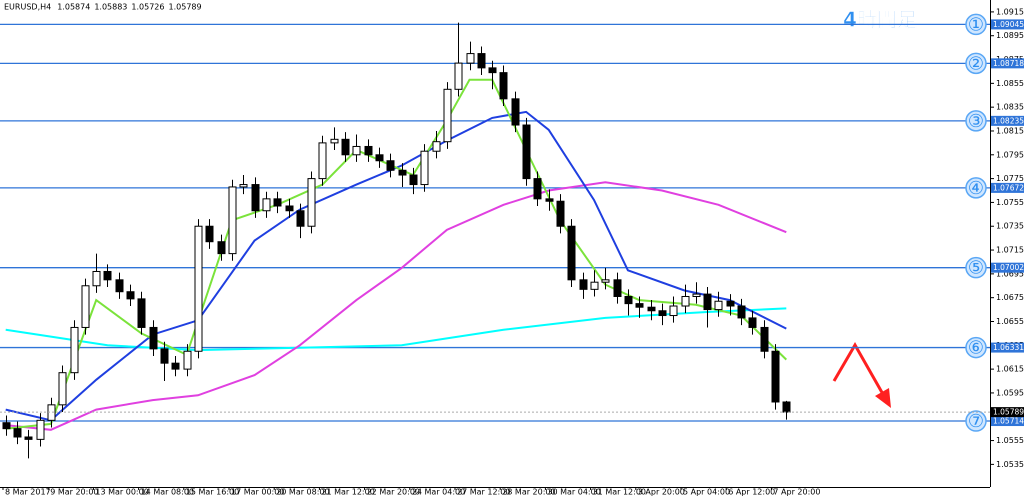  What do you see at coordinates (976, 268) in the screenshot?
I see `level-number: ⑤` at bounding box center [976, 268].